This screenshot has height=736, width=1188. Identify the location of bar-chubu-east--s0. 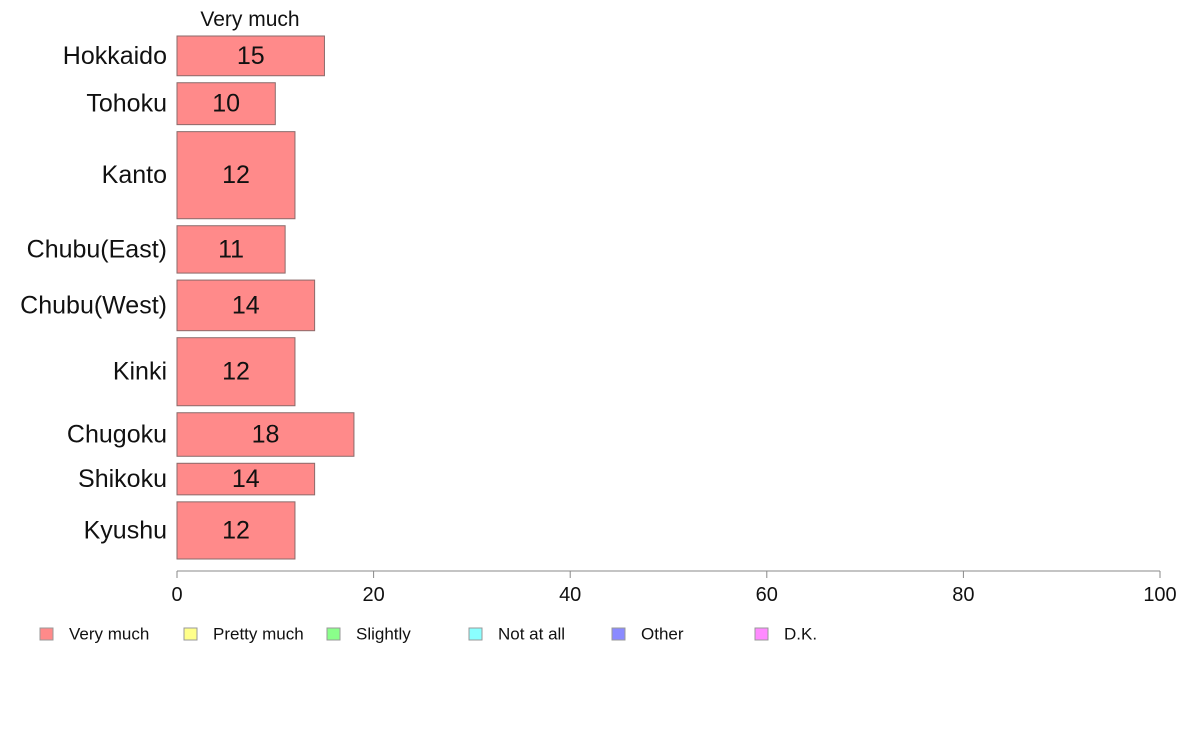
(231, 249).